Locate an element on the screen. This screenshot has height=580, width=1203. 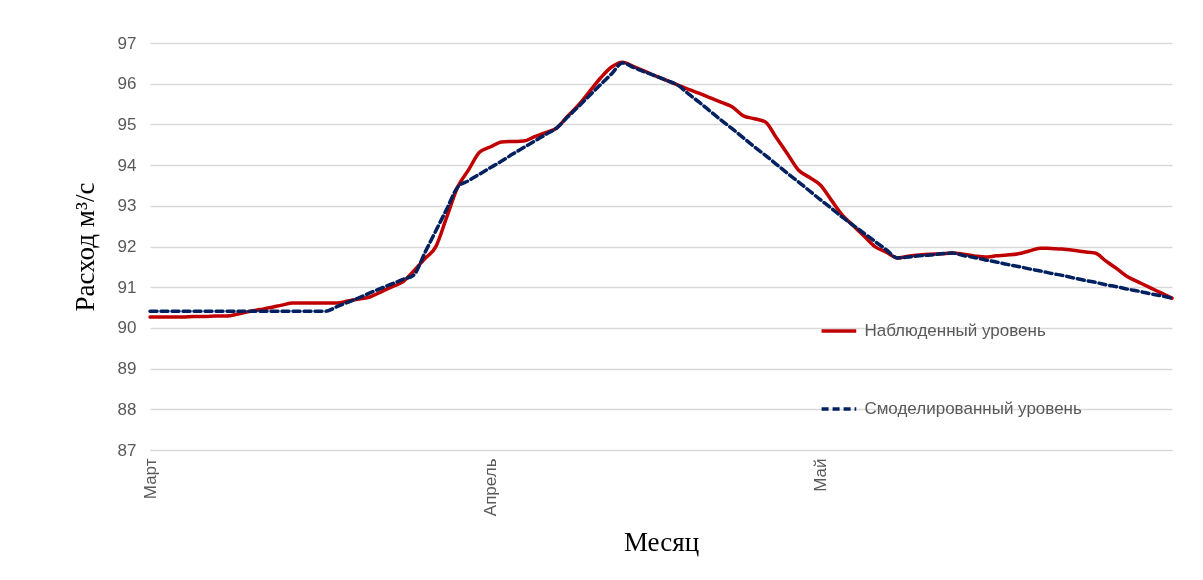
legend-label: Наблюденный уровень is located at coordinates (955, 331).